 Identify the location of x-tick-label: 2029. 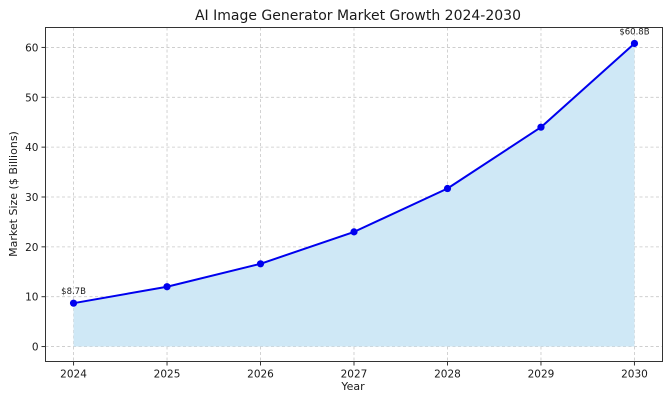
(541, 375).